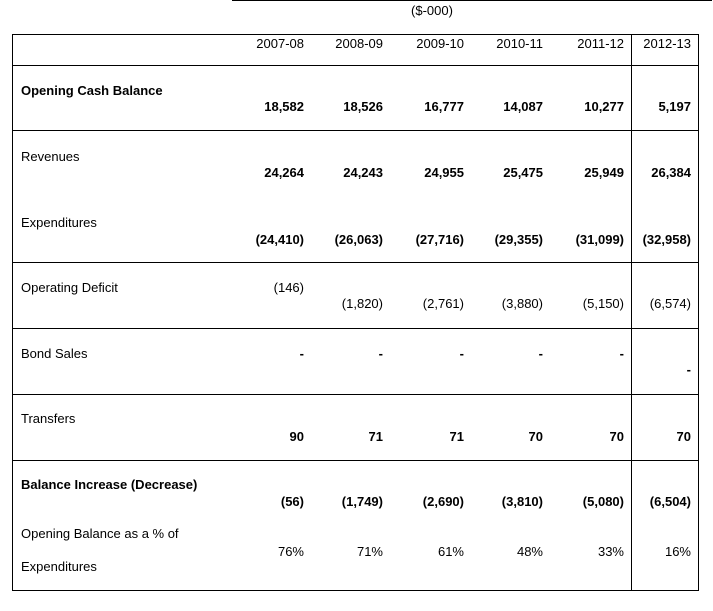 Image resolution: width=713 pixels, height=611 pixels. What do you see at coordinates (604, 172) in the screenshot?
I see `table-cell: 25,949` at bounding box center [604, 172].